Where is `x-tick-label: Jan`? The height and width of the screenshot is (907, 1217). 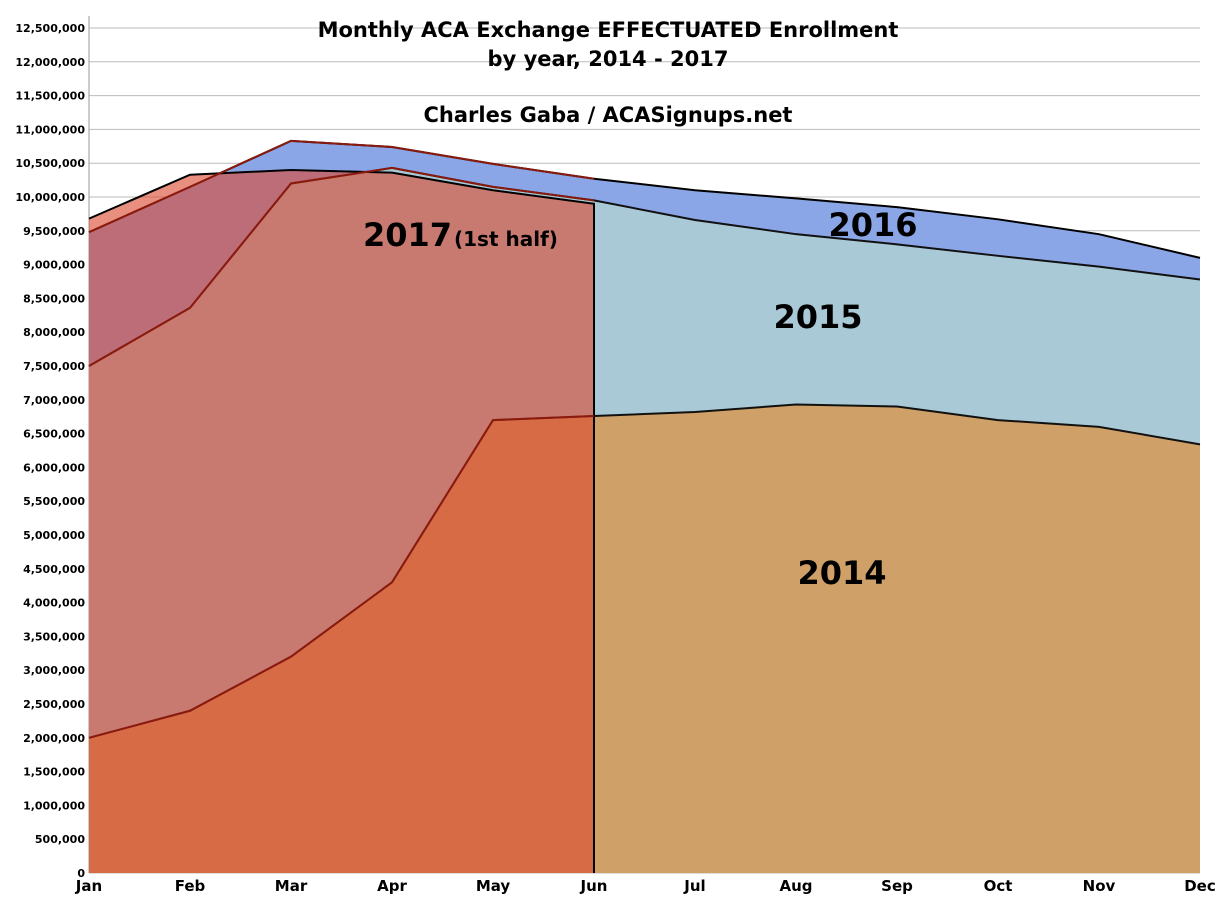
x-tick-label: Jan is located at coordinates (88, 886).